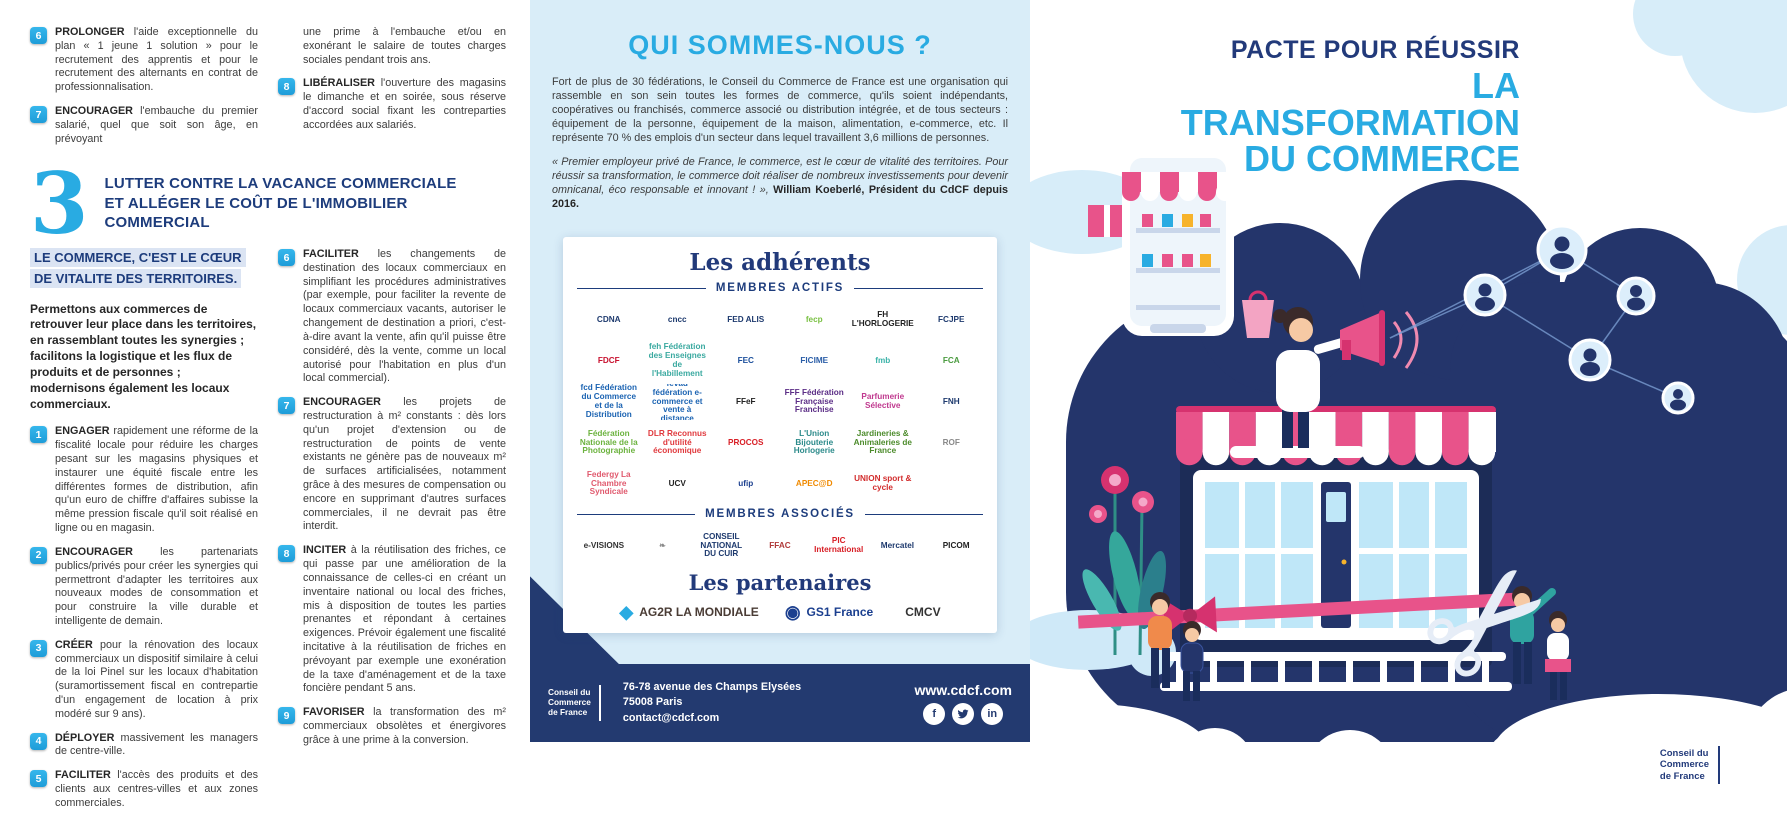 The image size is (1787, 840). Describe the element at coordinates (1178, 186) in the screenshot. I see `phone-store-awning` at that location.